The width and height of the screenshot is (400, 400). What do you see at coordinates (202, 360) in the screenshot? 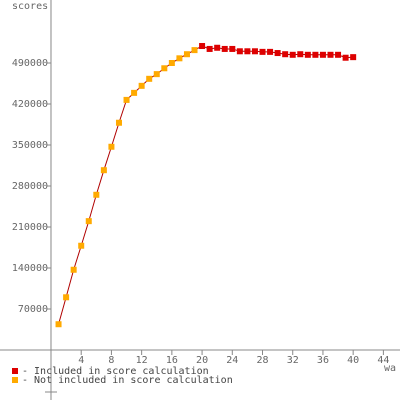
I see `x-tick-label: 20` at bounding box center [202, 360].